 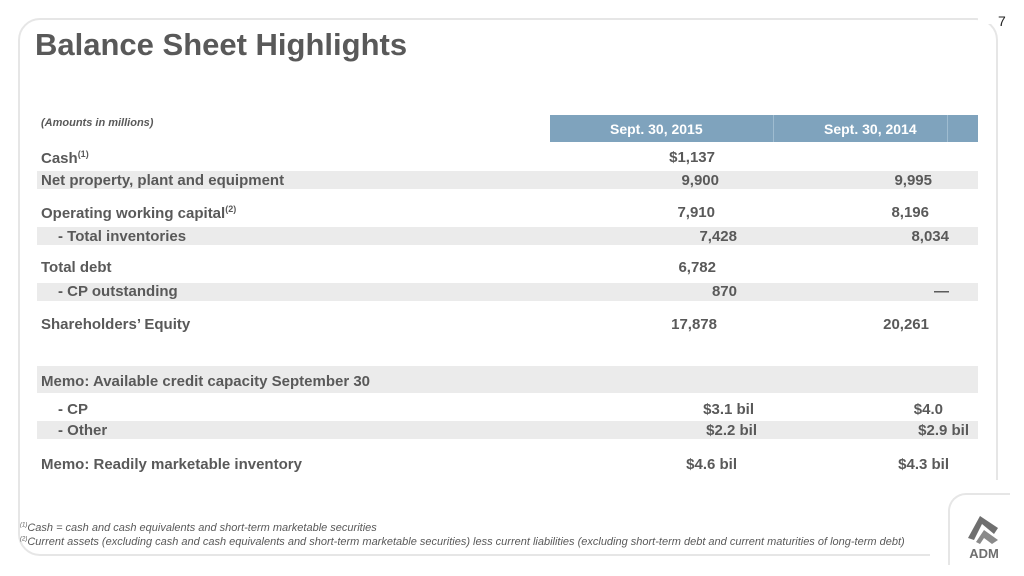 What do you see at coordinates (700, 180) in the screenshot?
I see `table-cell-2015: 9,900` at bounding box center [700, 180].